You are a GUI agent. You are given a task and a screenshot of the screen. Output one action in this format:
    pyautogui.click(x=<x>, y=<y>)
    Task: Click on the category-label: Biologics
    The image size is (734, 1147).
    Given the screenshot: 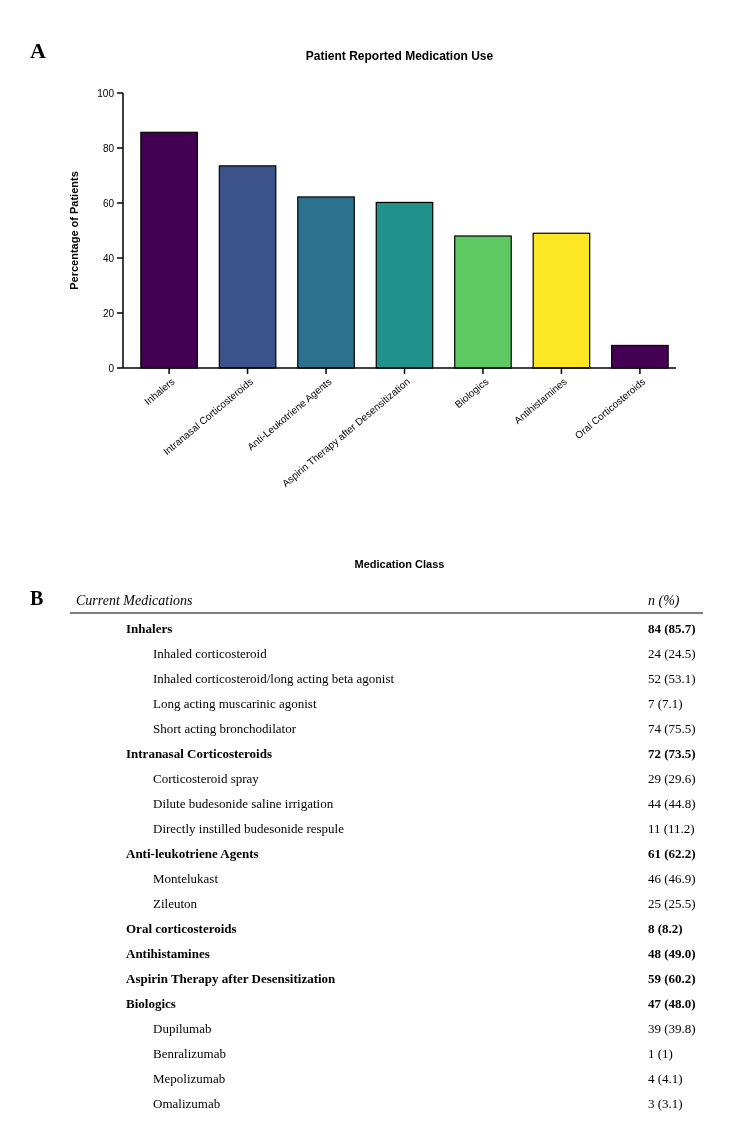 What is the action you would take?
    pyautogui.click(x=151, y=1003)
    